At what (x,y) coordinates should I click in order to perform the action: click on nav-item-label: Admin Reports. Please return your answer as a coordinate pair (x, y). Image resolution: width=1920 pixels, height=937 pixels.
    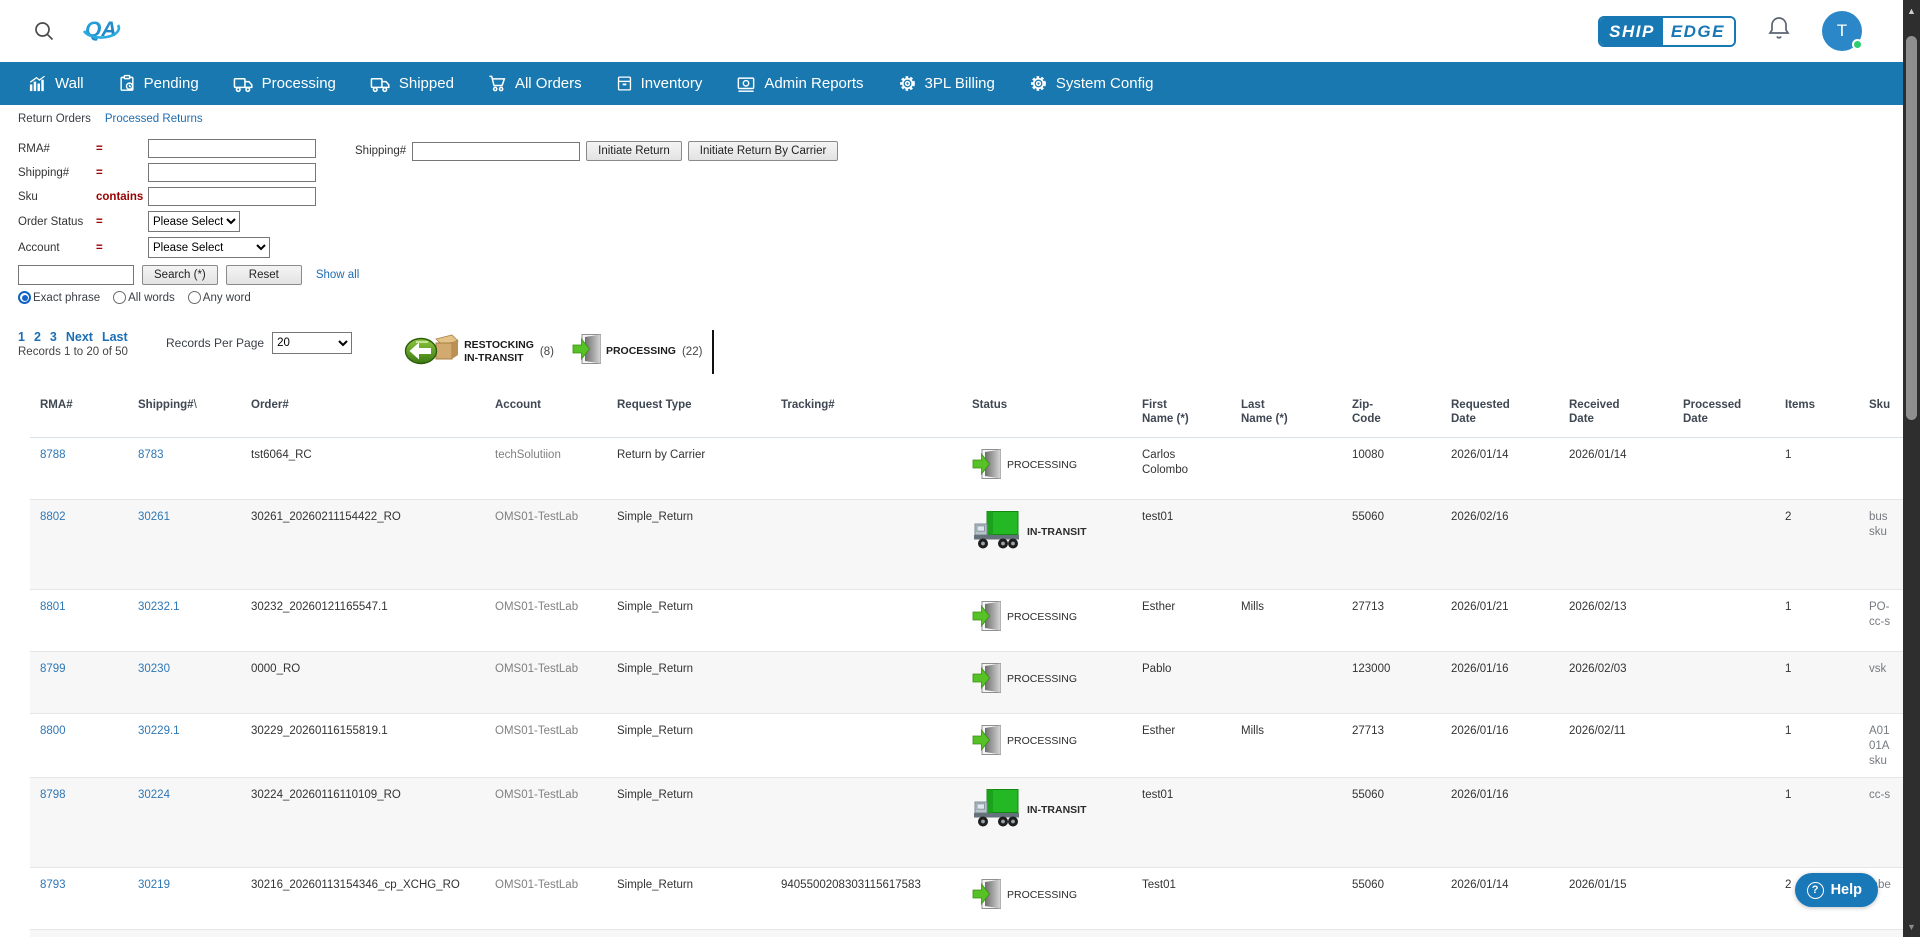
    Looking at the image, I should click on (814, 83).